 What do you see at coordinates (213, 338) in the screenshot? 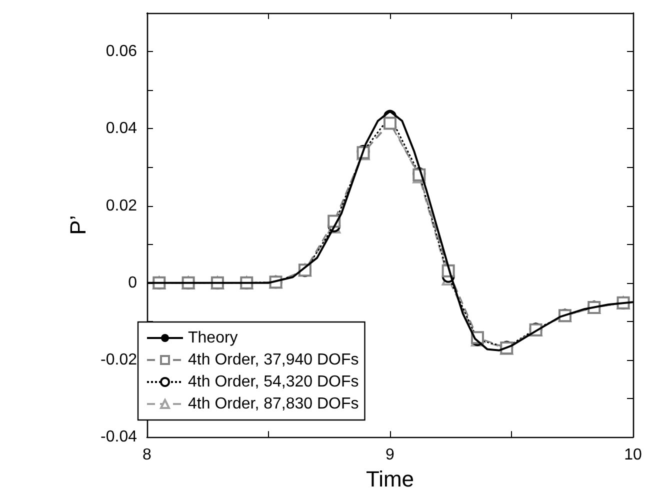
I see `legend-label: Theory` at bounding box center [213, 338].